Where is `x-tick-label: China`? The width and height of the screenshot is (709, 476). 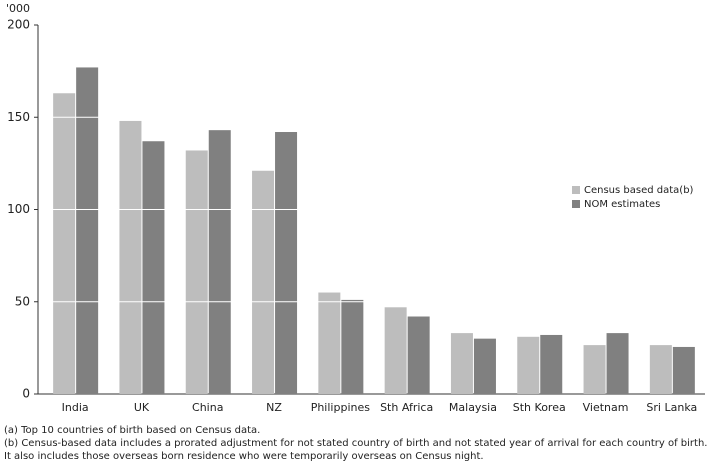 x-tick-label: China is located at coordinates (207, 407).